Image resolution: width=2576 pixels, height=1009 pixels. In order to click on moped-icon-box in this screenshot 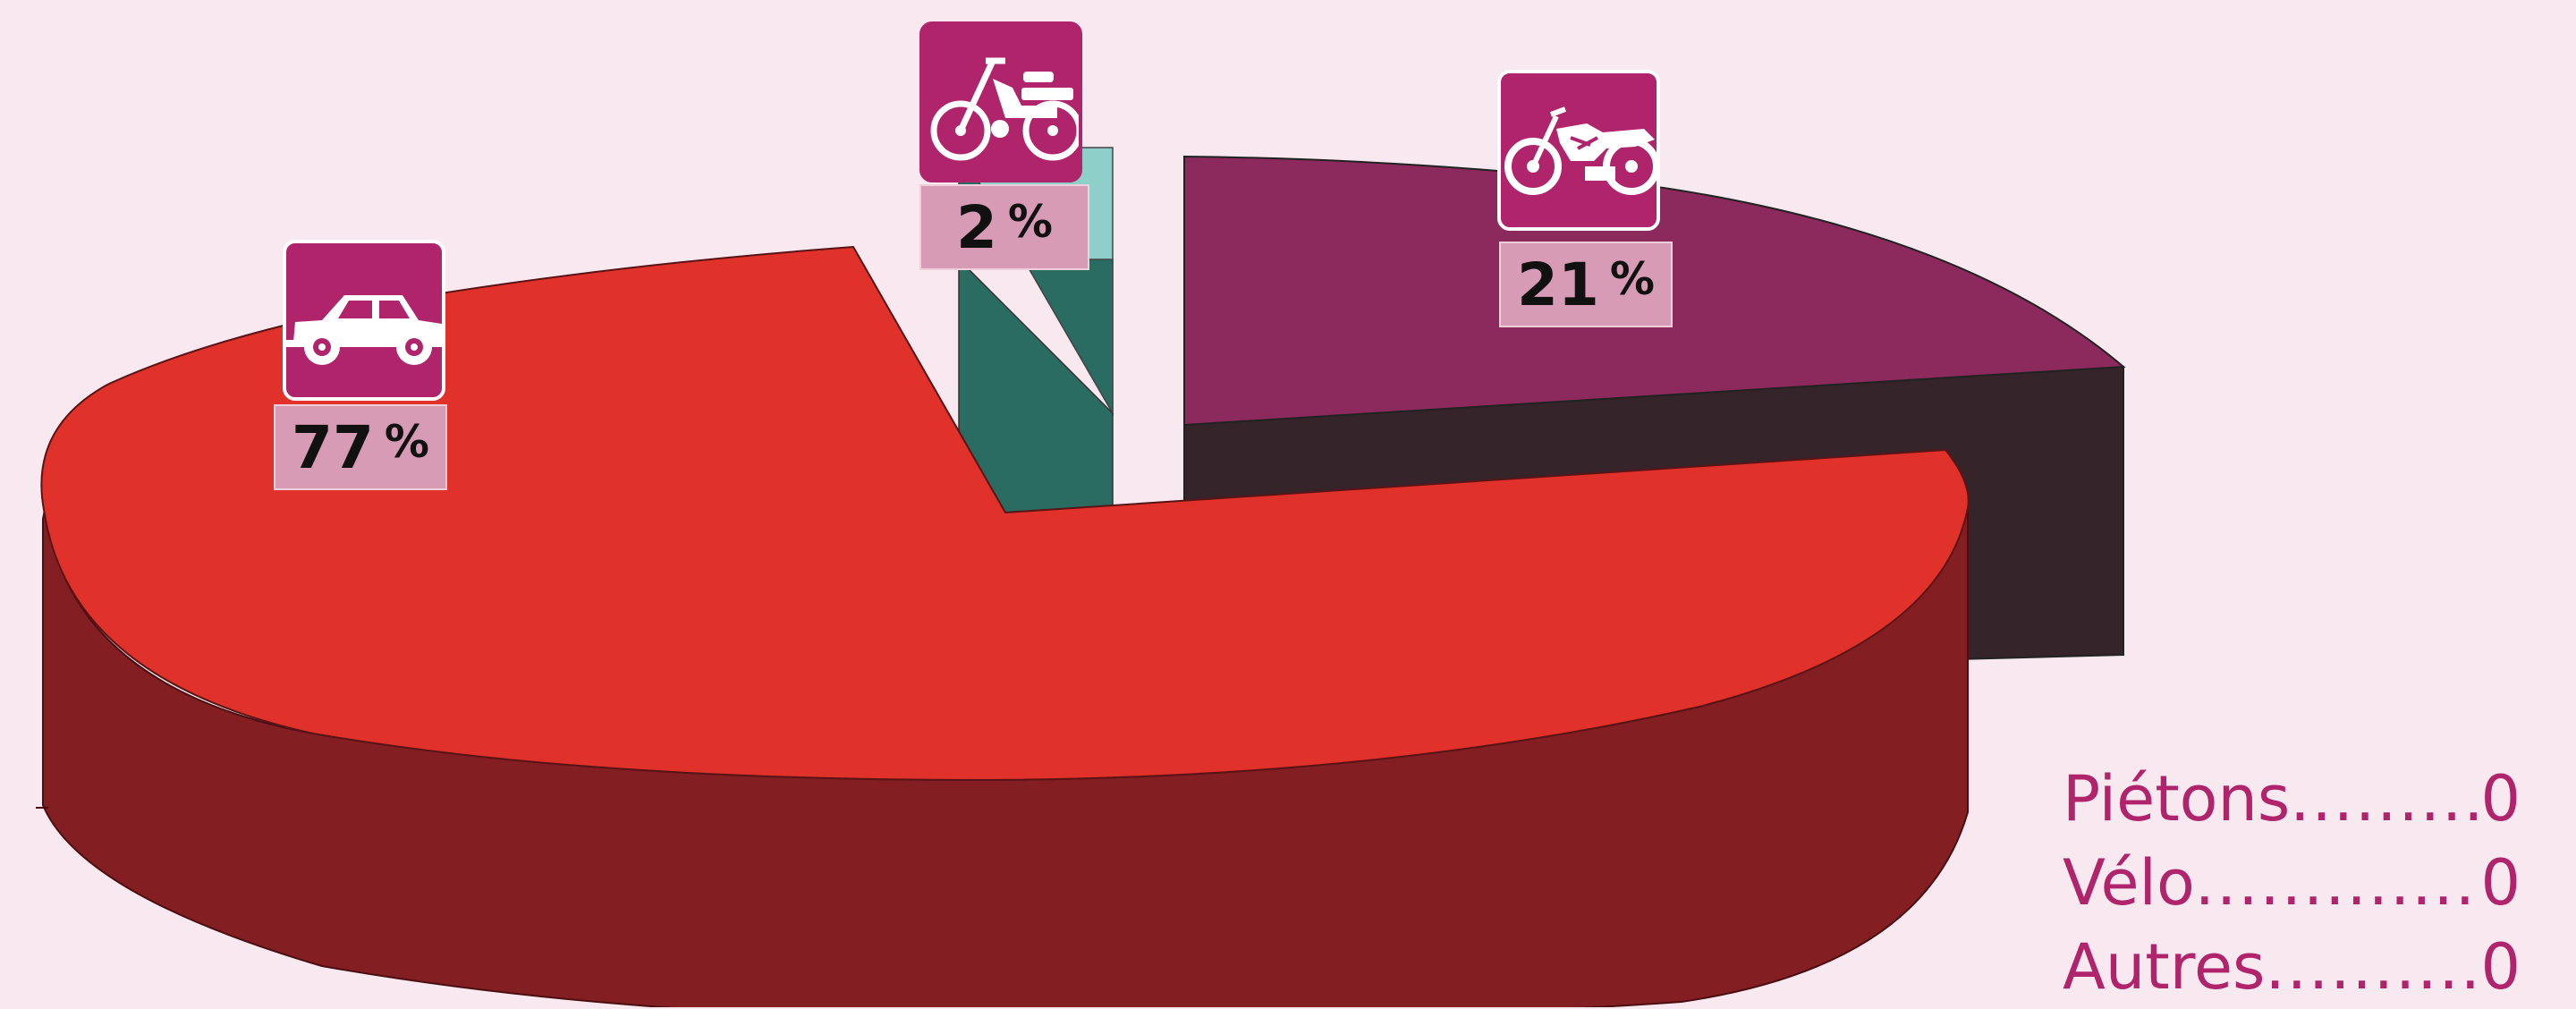, I will do `click(1000, 101)`.